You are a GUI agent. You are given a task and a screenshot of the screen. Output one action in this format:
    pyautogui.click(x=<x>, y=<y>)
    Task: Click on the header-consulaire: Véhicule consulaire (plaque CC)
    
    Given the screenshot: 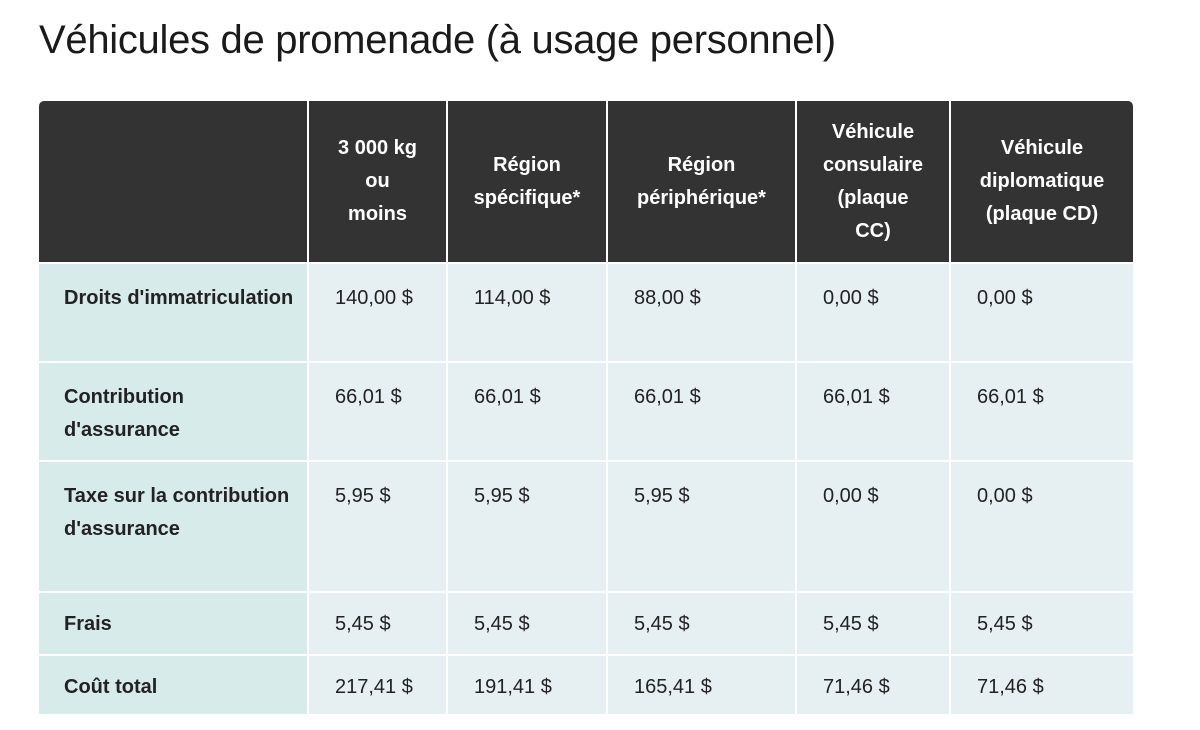 What is the action you would take?
    pyautogui.click(x=873, y=182)
    